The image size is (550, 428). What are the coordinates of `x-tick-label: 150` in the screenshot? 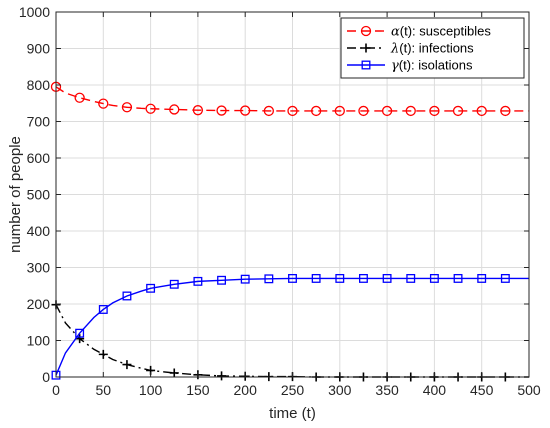 It's located at (198, 390).